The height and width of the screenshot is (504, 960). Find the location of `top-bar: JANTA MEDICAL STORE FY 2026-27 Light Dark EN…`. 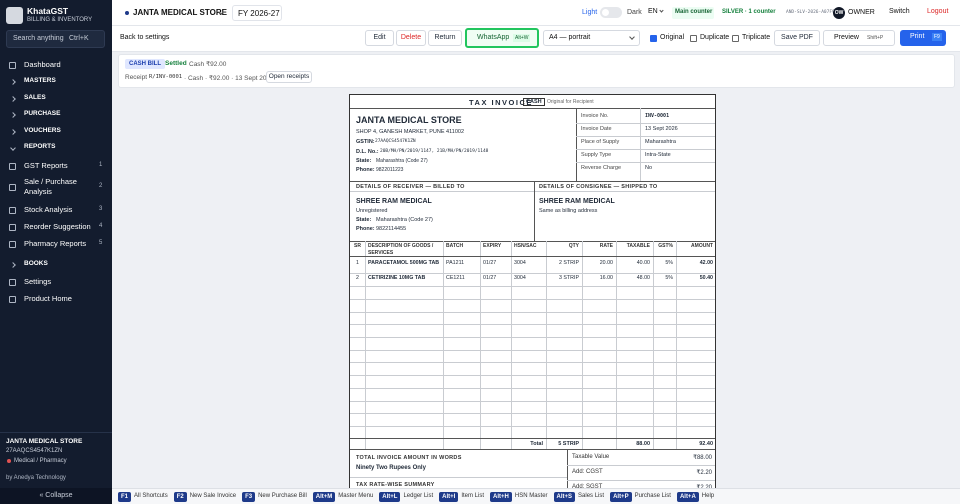

top-bar: JANTA MEDICAL STORE FY 2026-27 Light Dark EN… is located at coordinates (536, 13).